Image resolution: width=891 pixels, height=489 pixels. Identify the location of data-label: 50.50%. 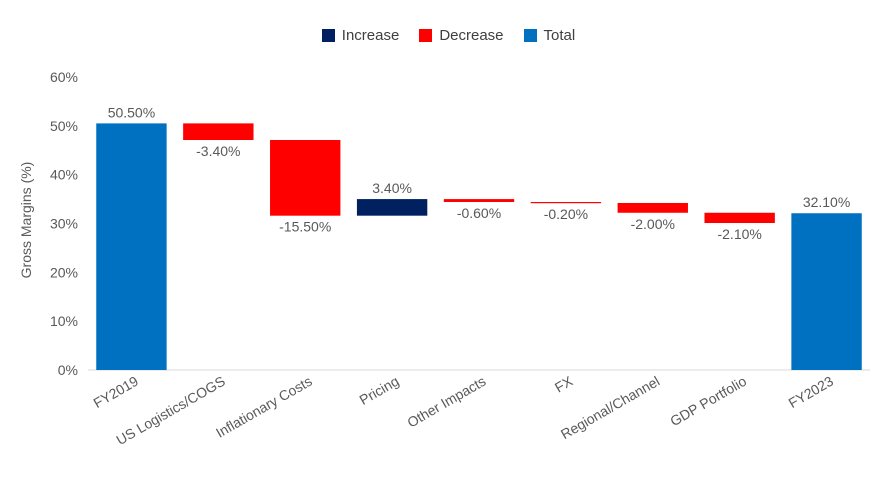
(131, 112).